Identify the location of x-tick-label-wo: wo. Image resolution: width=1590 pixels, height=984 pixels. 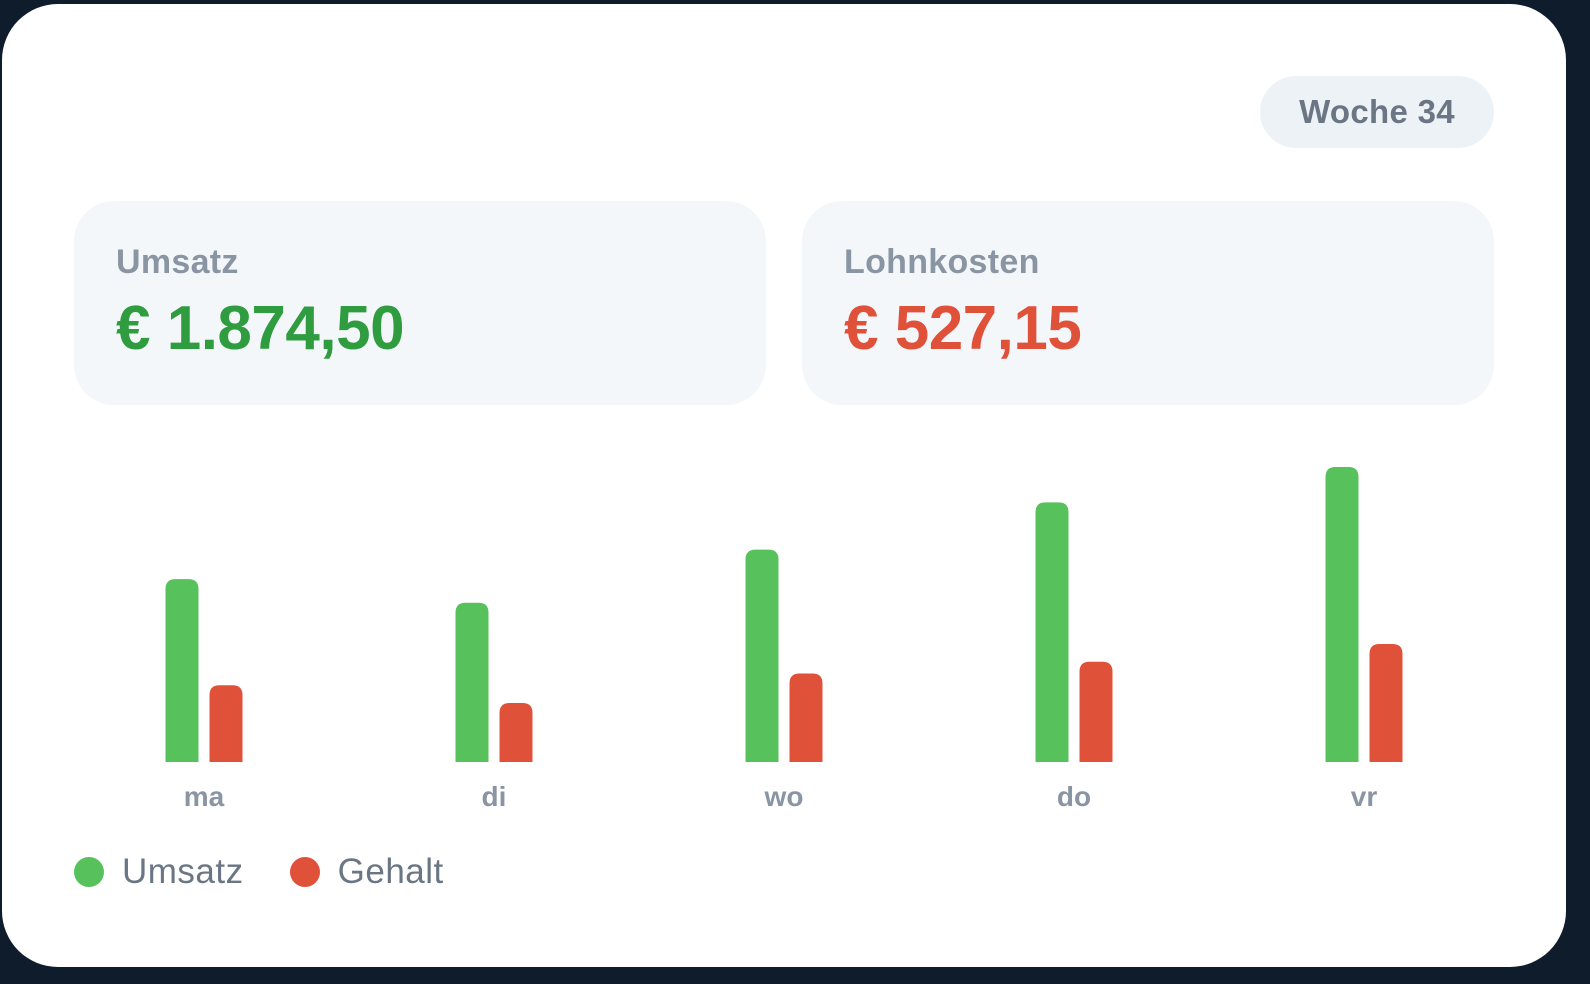
(784, 796).